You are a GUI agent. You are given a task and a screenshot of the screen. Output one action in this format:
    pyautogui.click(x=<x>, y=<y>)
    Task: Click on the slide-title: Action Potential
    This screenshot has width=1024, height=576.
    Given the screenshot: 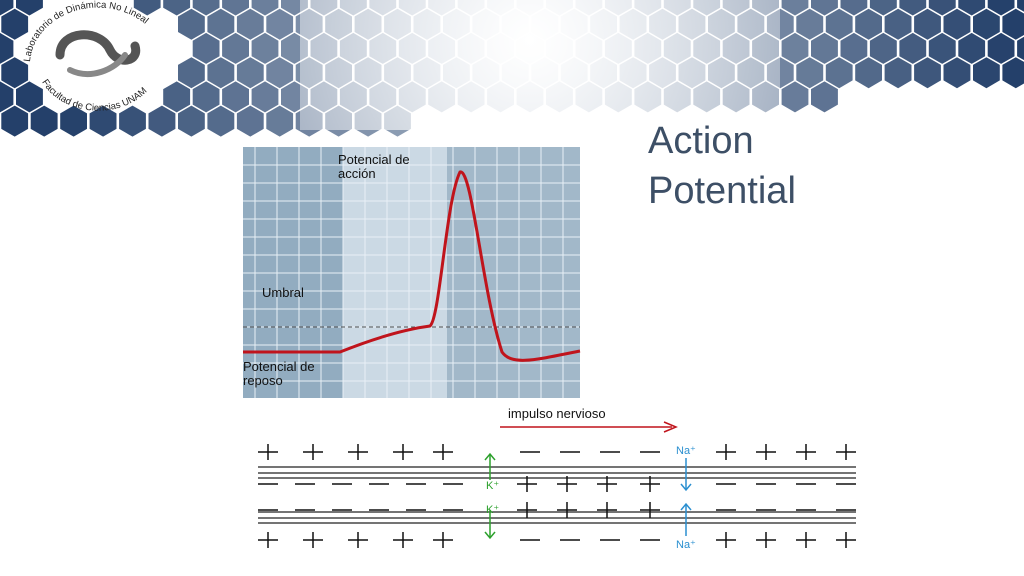 What is the action you would take?
    pyautogui.click(x=722, y=166)
    